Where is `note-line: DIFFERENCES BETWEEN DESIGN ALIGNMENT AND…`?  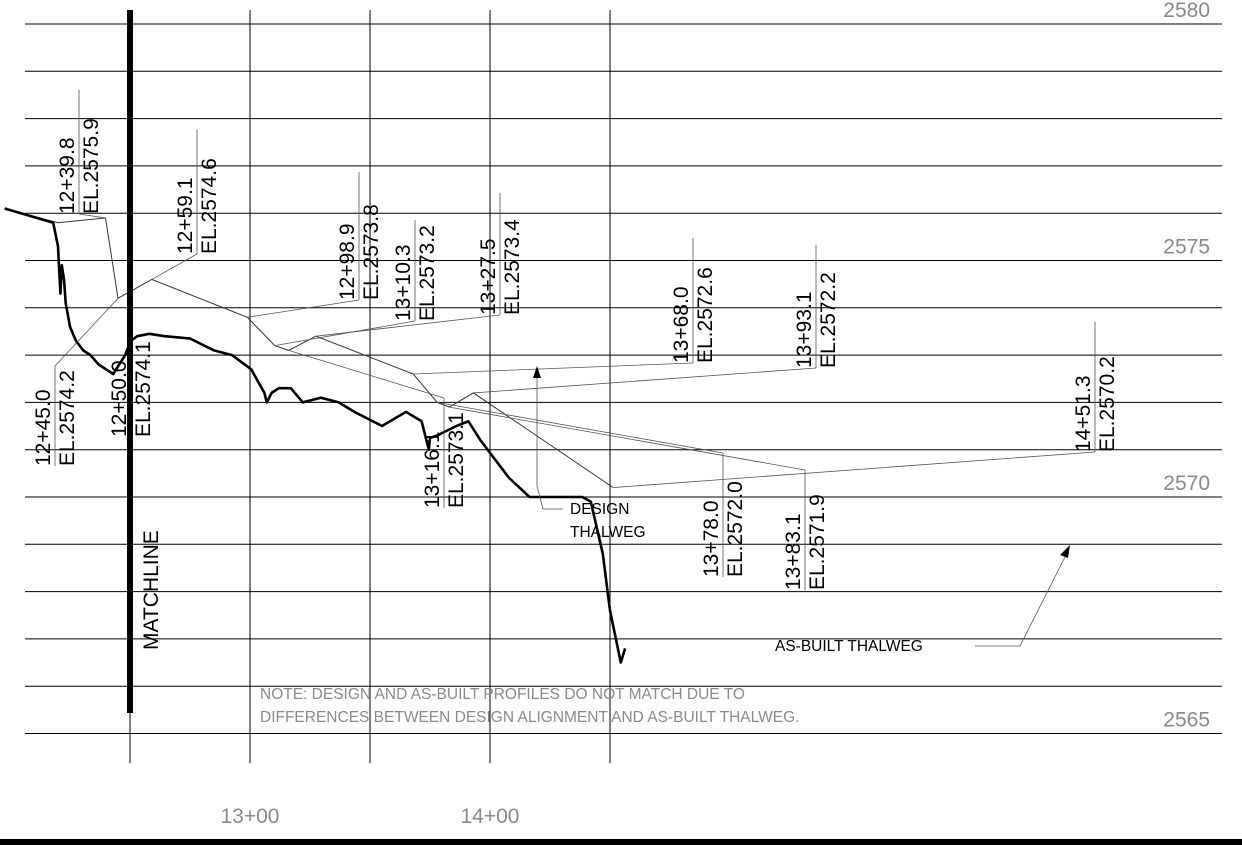
note-line: DIFFERENCES BETWEEN DESIGN ALIGNMENT AND… is located at coordinates (529, 717).